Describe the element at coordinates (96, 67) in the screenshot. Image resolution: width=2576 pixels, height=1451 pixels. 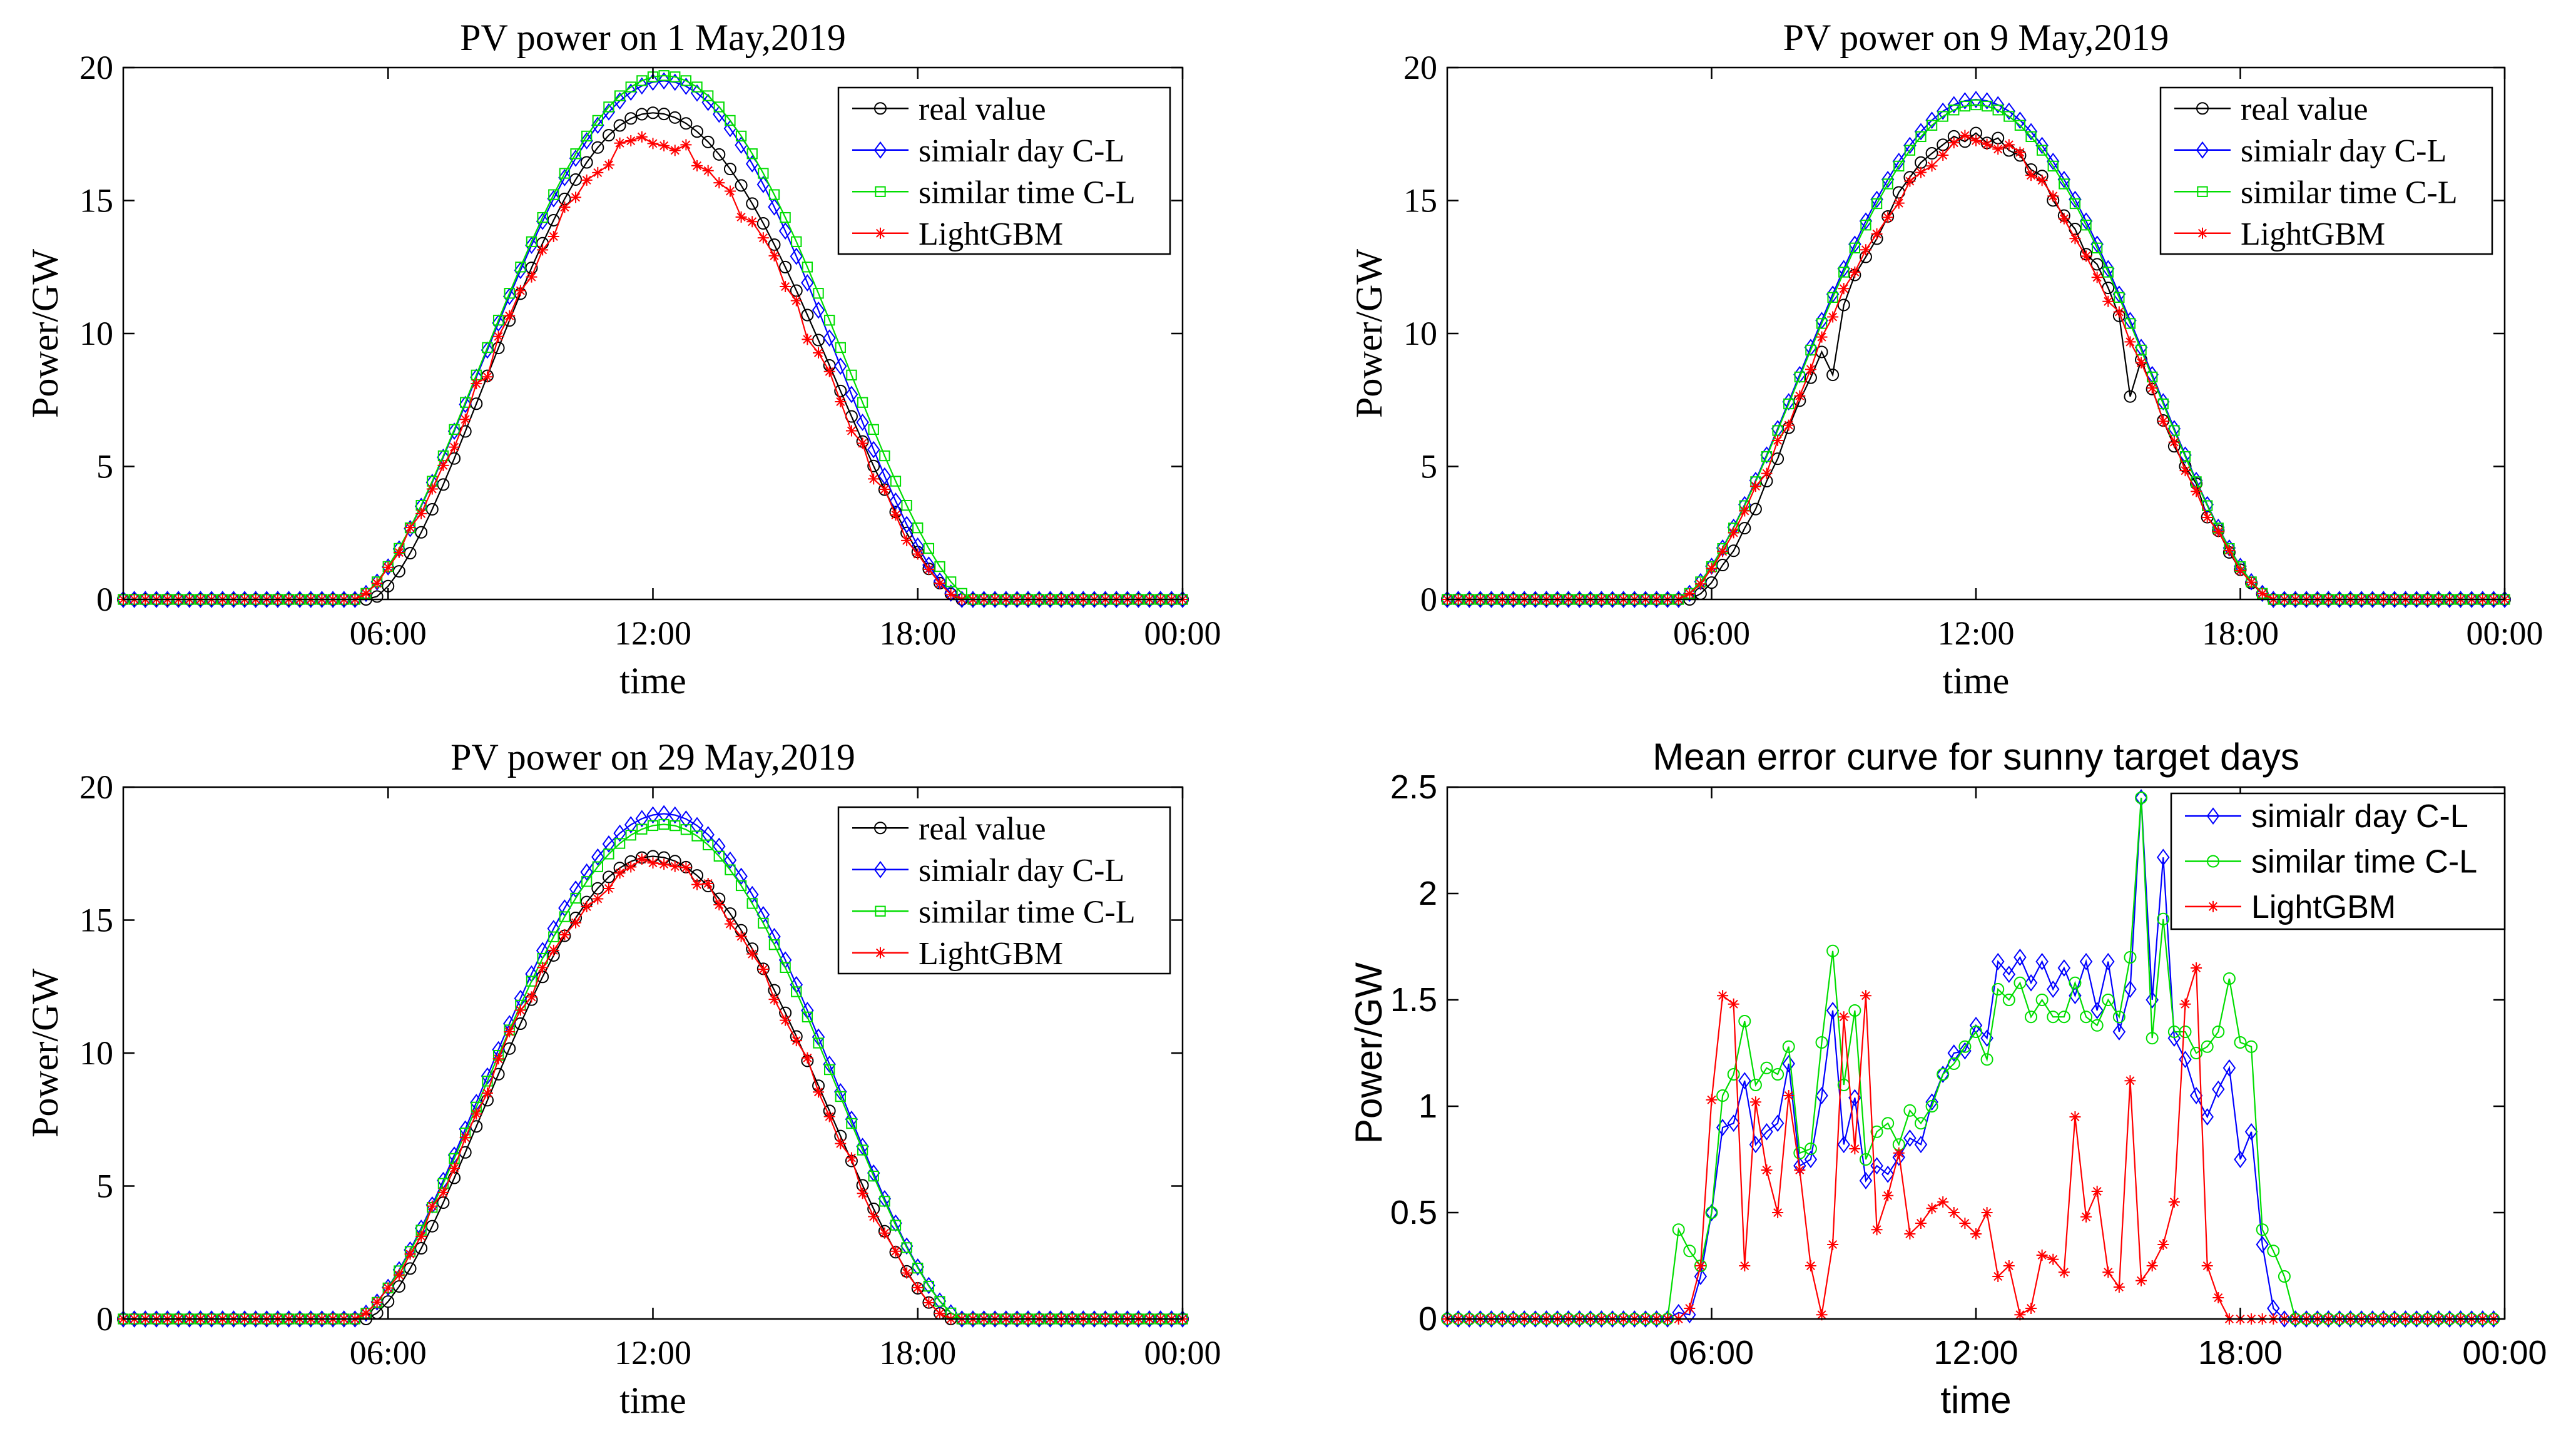
I see `y-tick-label: 20` at that location.